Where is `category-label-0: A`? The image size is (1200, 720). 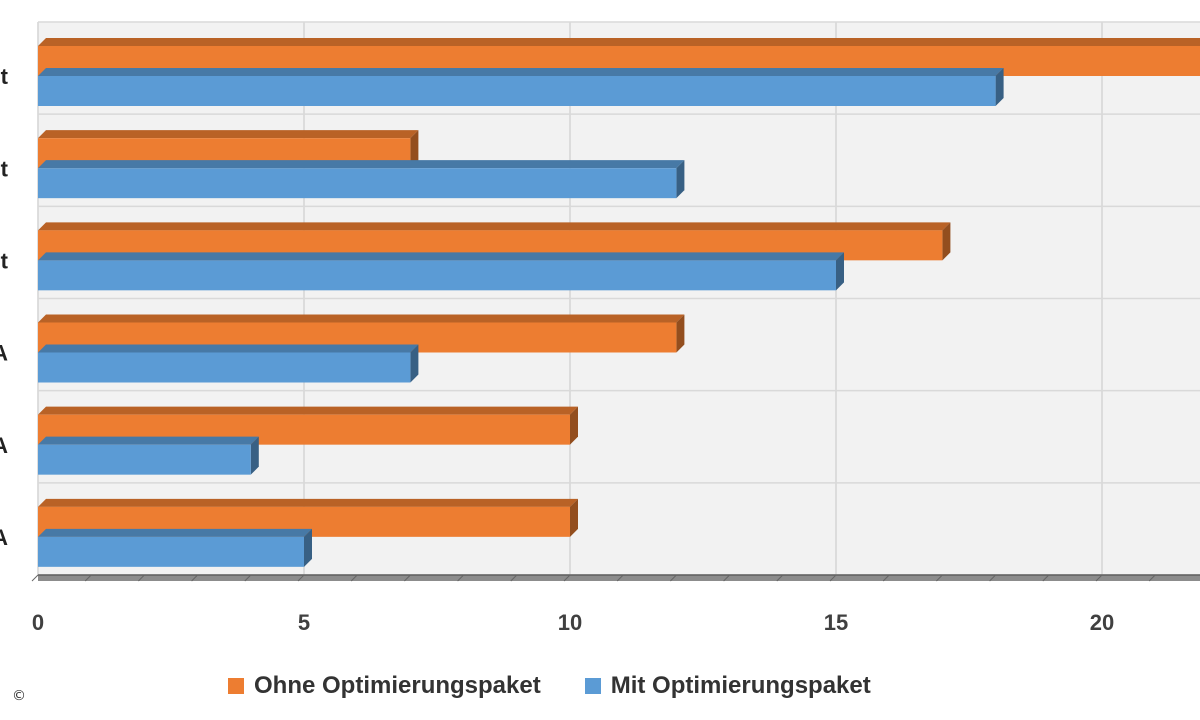
category-label-0: A is located at coordinates (4, 537).